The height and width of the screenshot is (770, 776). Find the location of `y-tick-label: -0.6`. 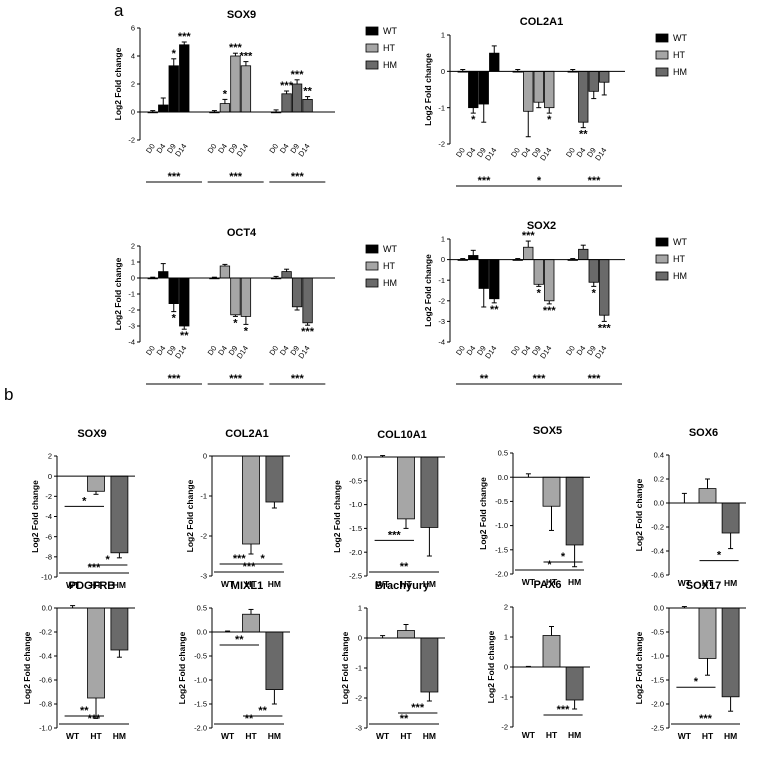

y-tick-label: -0.6 is located at coordinates (45, 680).